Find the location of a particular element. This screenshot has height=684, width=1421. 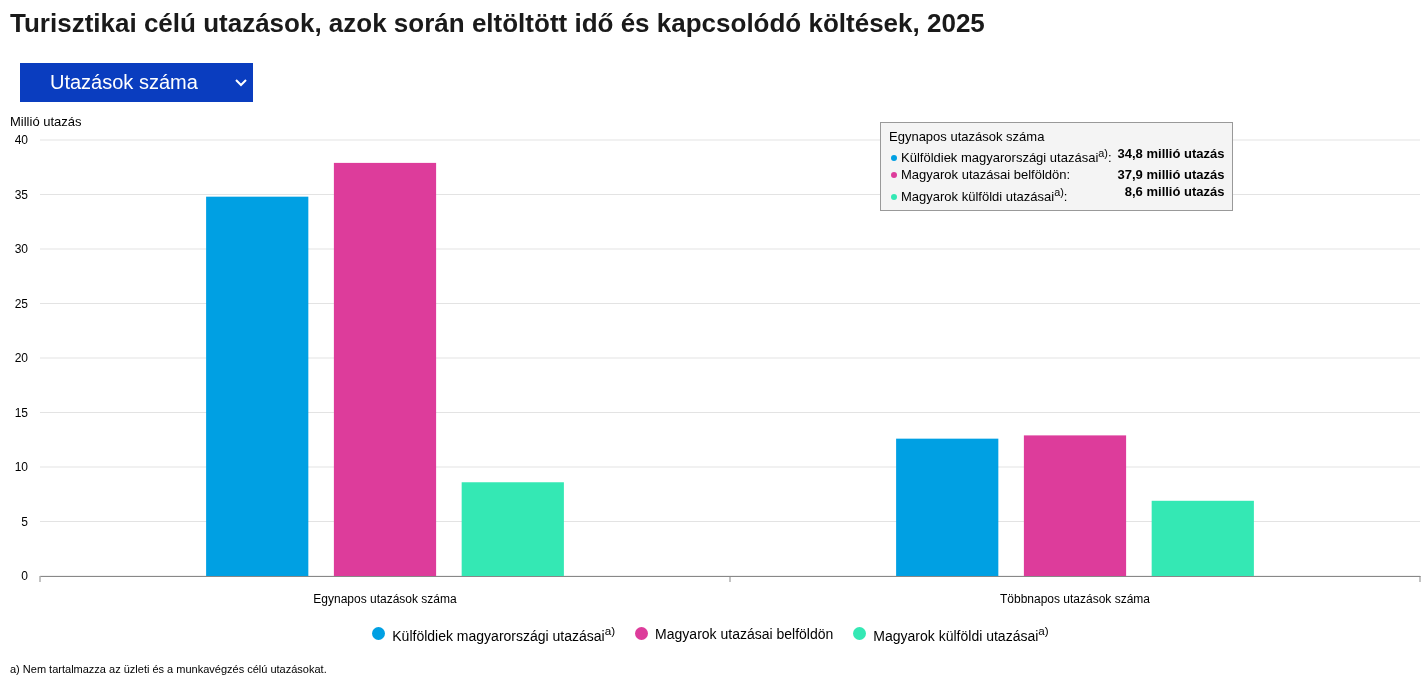

dropdown: Utazások száma is located at coordinates (136, 82).